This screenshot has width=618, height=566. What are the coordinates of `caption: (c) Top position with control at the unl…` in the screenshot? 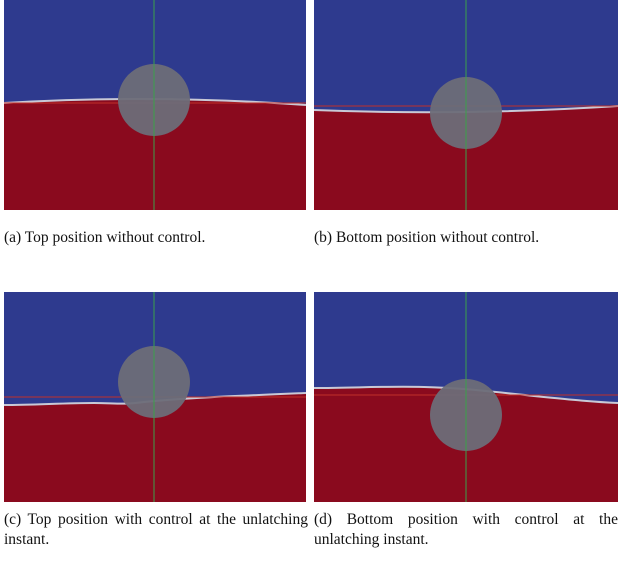 It's located at (156, 529).